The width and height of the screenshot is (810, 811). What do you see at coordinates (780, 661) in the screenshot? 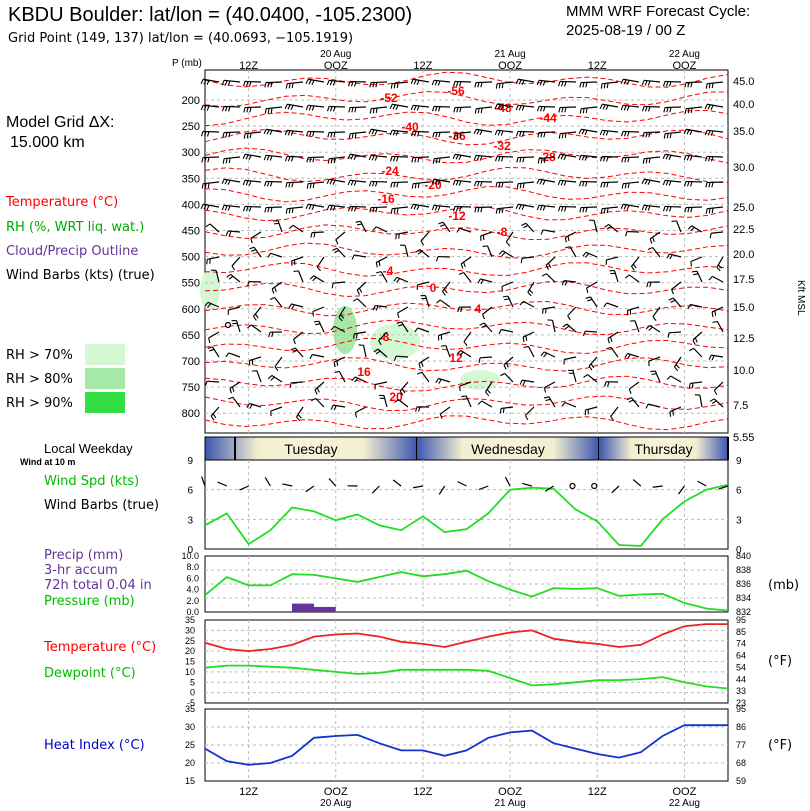
I see `temp-unit-f: (°F)` at bounding box center [780, 661].